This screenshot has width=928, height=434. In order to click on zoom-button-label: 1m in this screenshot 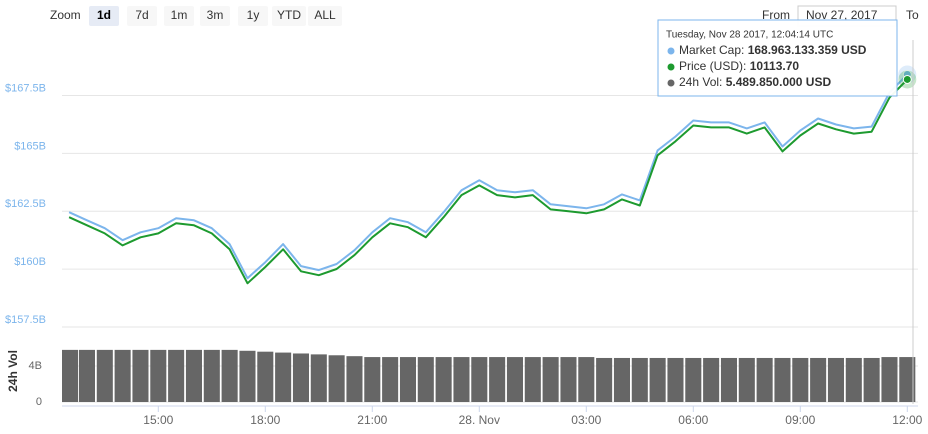, I will do `click(179, 15)`.